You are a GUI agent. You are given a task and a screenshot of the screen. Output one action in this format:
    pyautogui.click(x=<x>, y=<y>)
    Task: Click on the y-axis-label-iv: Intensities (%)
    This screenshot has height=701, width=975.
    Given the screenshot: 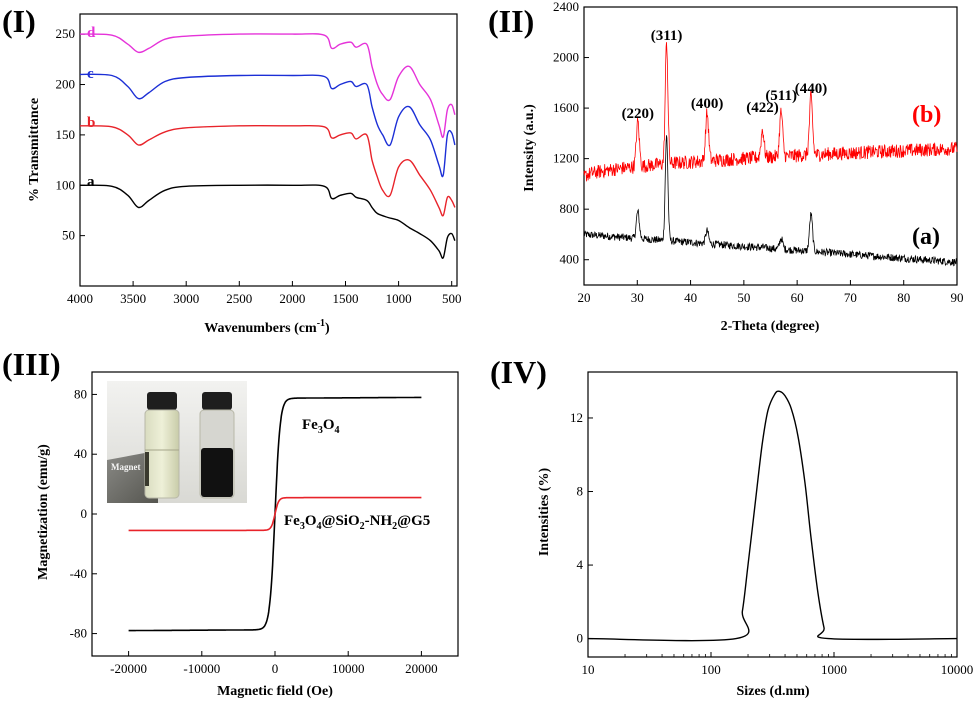 What is the action you would take?
    pyautogui.click(x=544, y=512)
    